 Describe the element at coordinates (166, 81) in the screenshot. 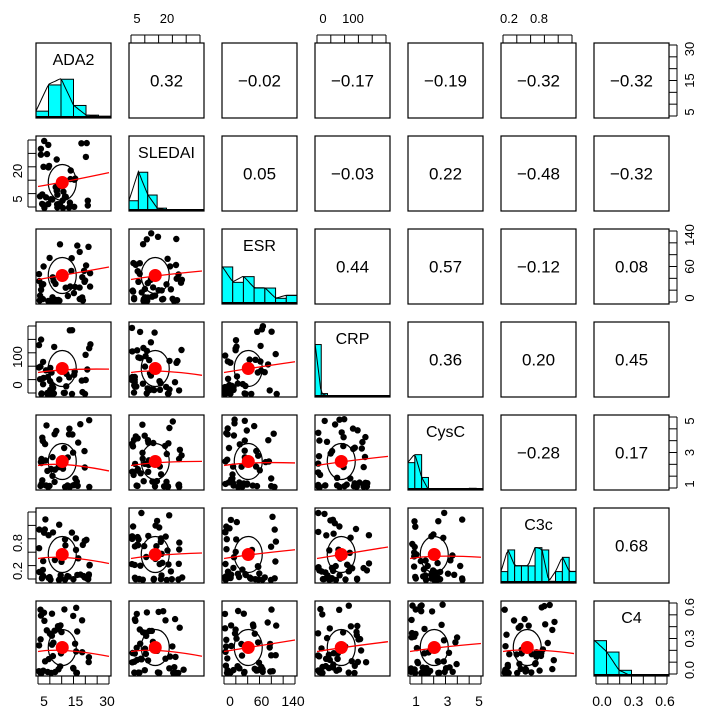

I see `correlation-value: 0.32` at that location.